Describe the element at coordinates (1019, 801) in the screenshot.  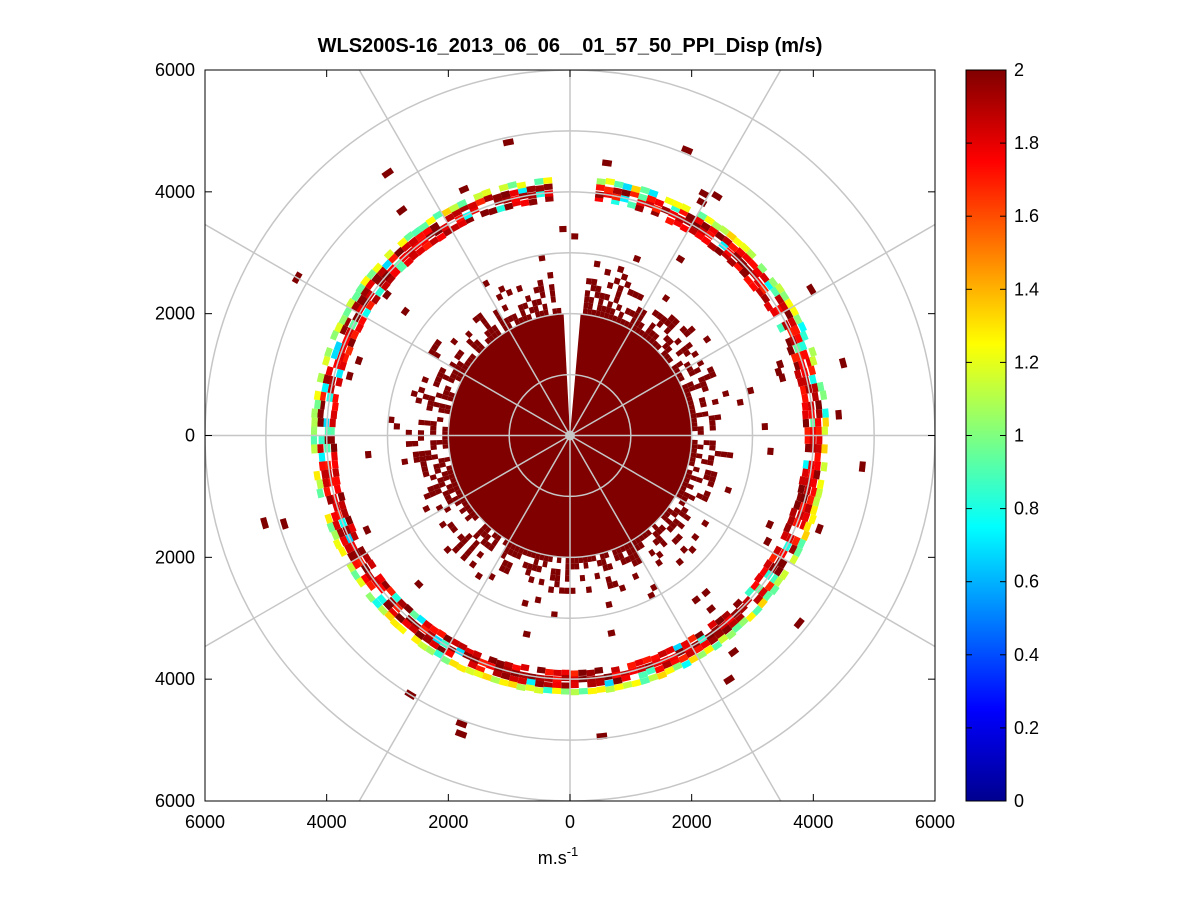
I see `colorbar-tick-label: 0` at that location.